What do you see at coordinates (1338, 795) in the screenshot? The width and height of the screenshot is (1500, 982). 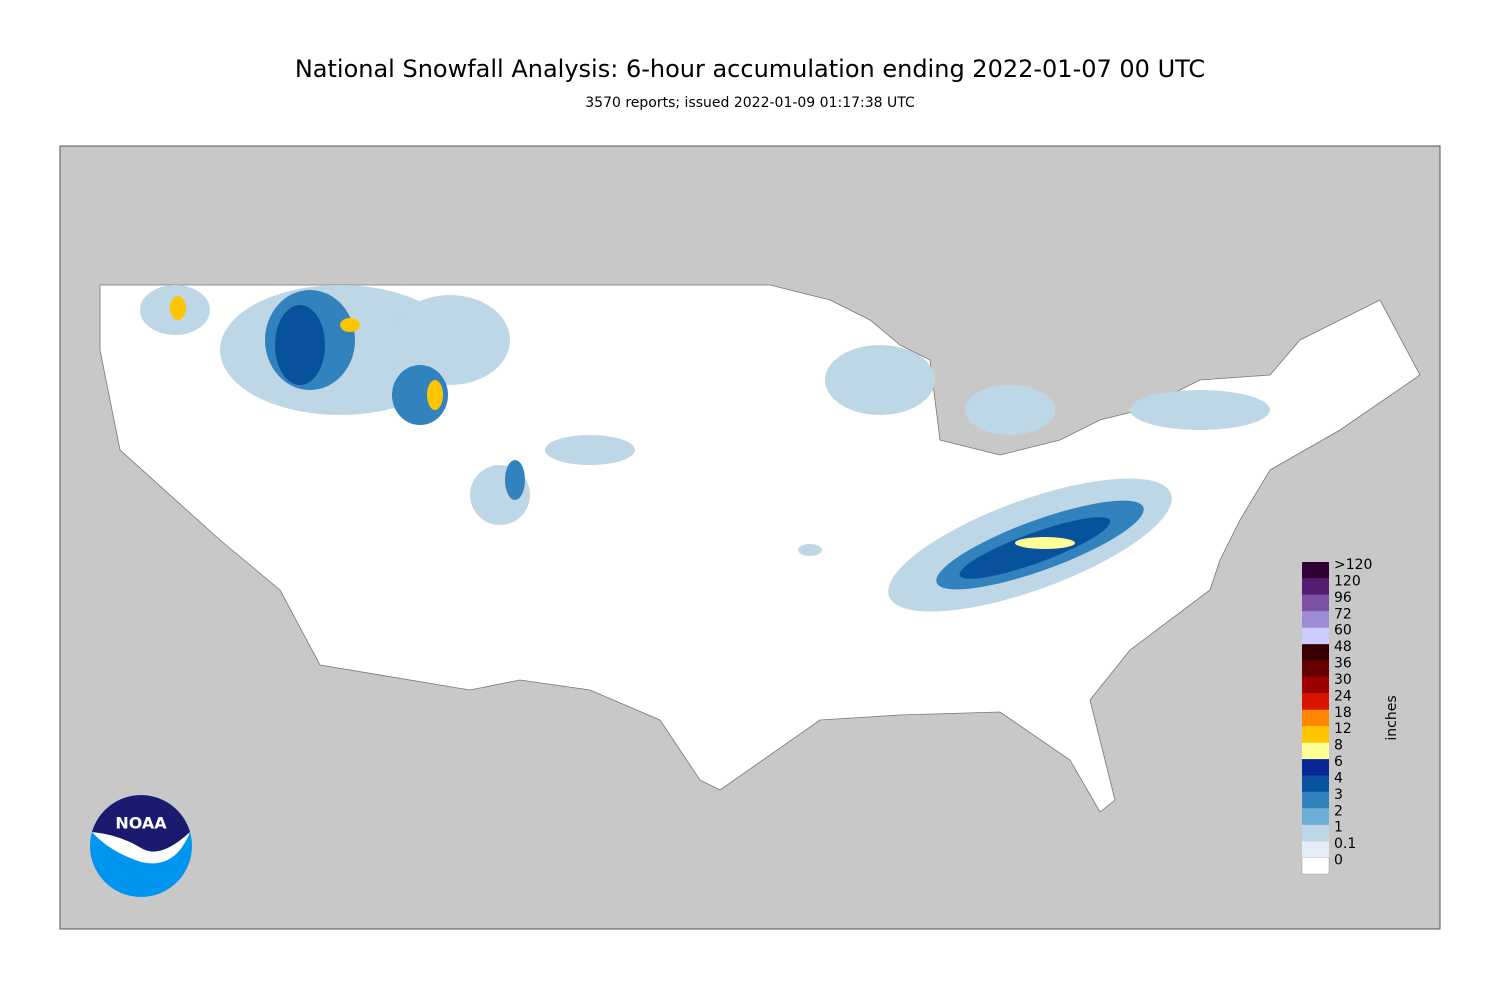 I see `legend-label: 3` at bounding box center [1338, 795].